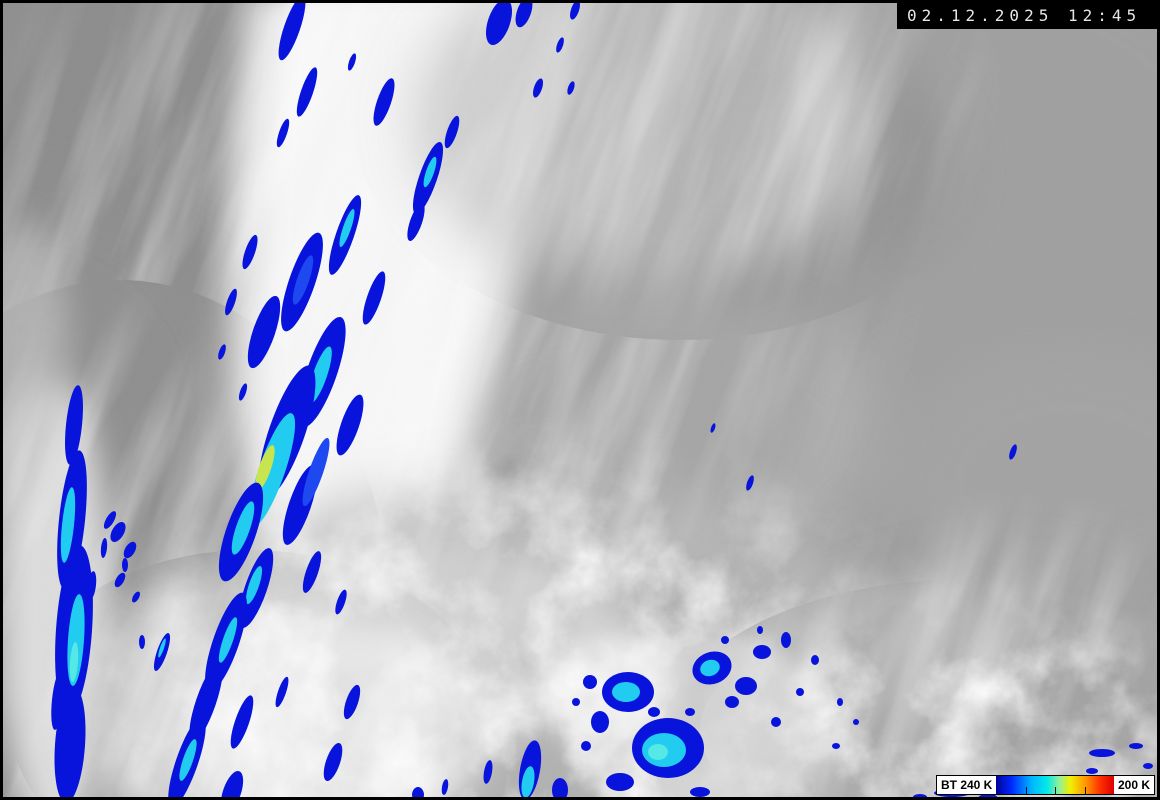 The width and height of the screenshot is (1160, 800). Describe the element at coordinates (428, 121) in the screenshot. I see `cold-band-top` at that location.